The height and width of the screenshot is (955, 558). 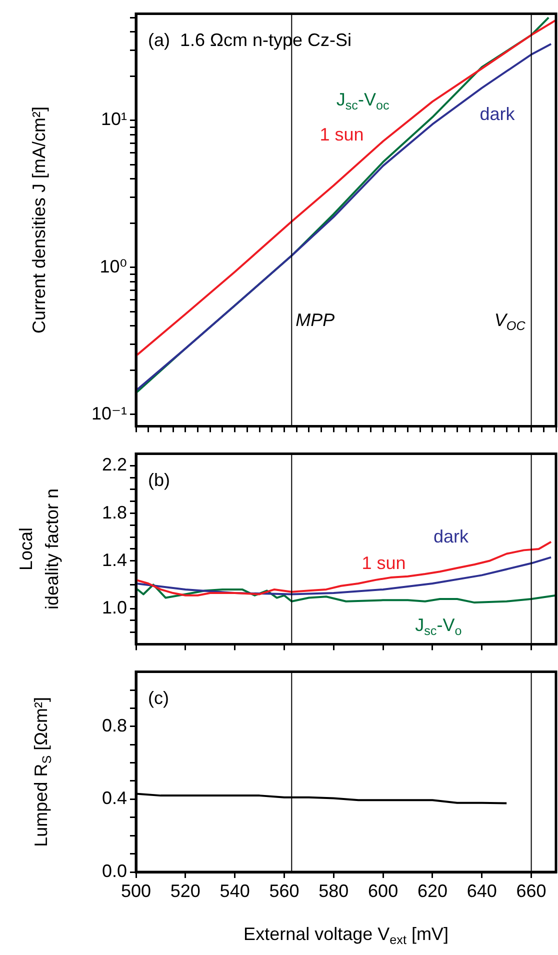 I want to click on y-axis-title: Lumped RS [Ωcm²], so click(x=42, y=771).